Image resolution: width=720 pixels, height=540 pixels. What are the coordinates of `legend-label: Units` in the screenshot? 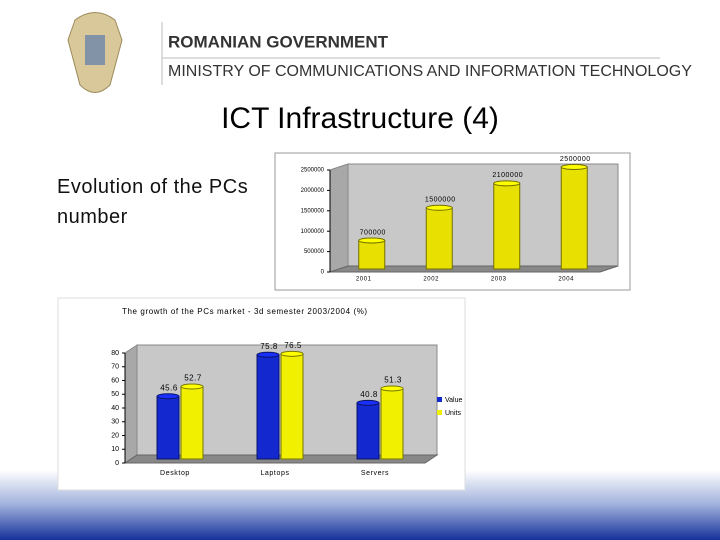 It's located at (453, 413).